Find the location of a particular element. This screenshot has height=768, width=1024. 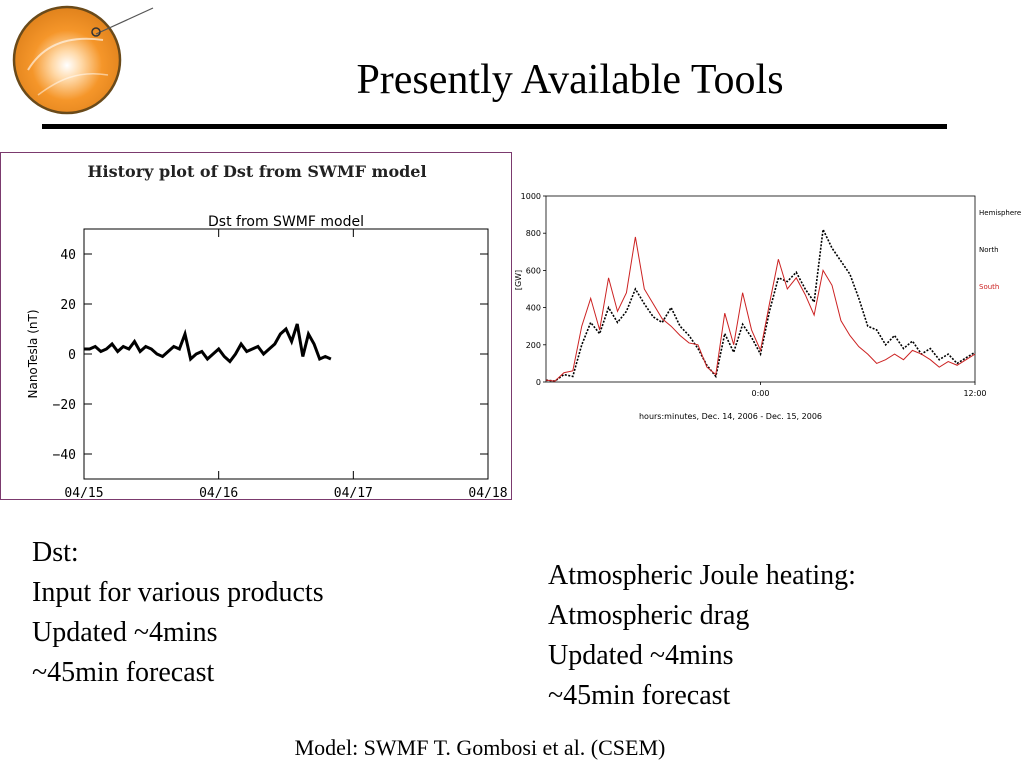

x-tick-label: 04/15 is located at coordinates (83, 492).